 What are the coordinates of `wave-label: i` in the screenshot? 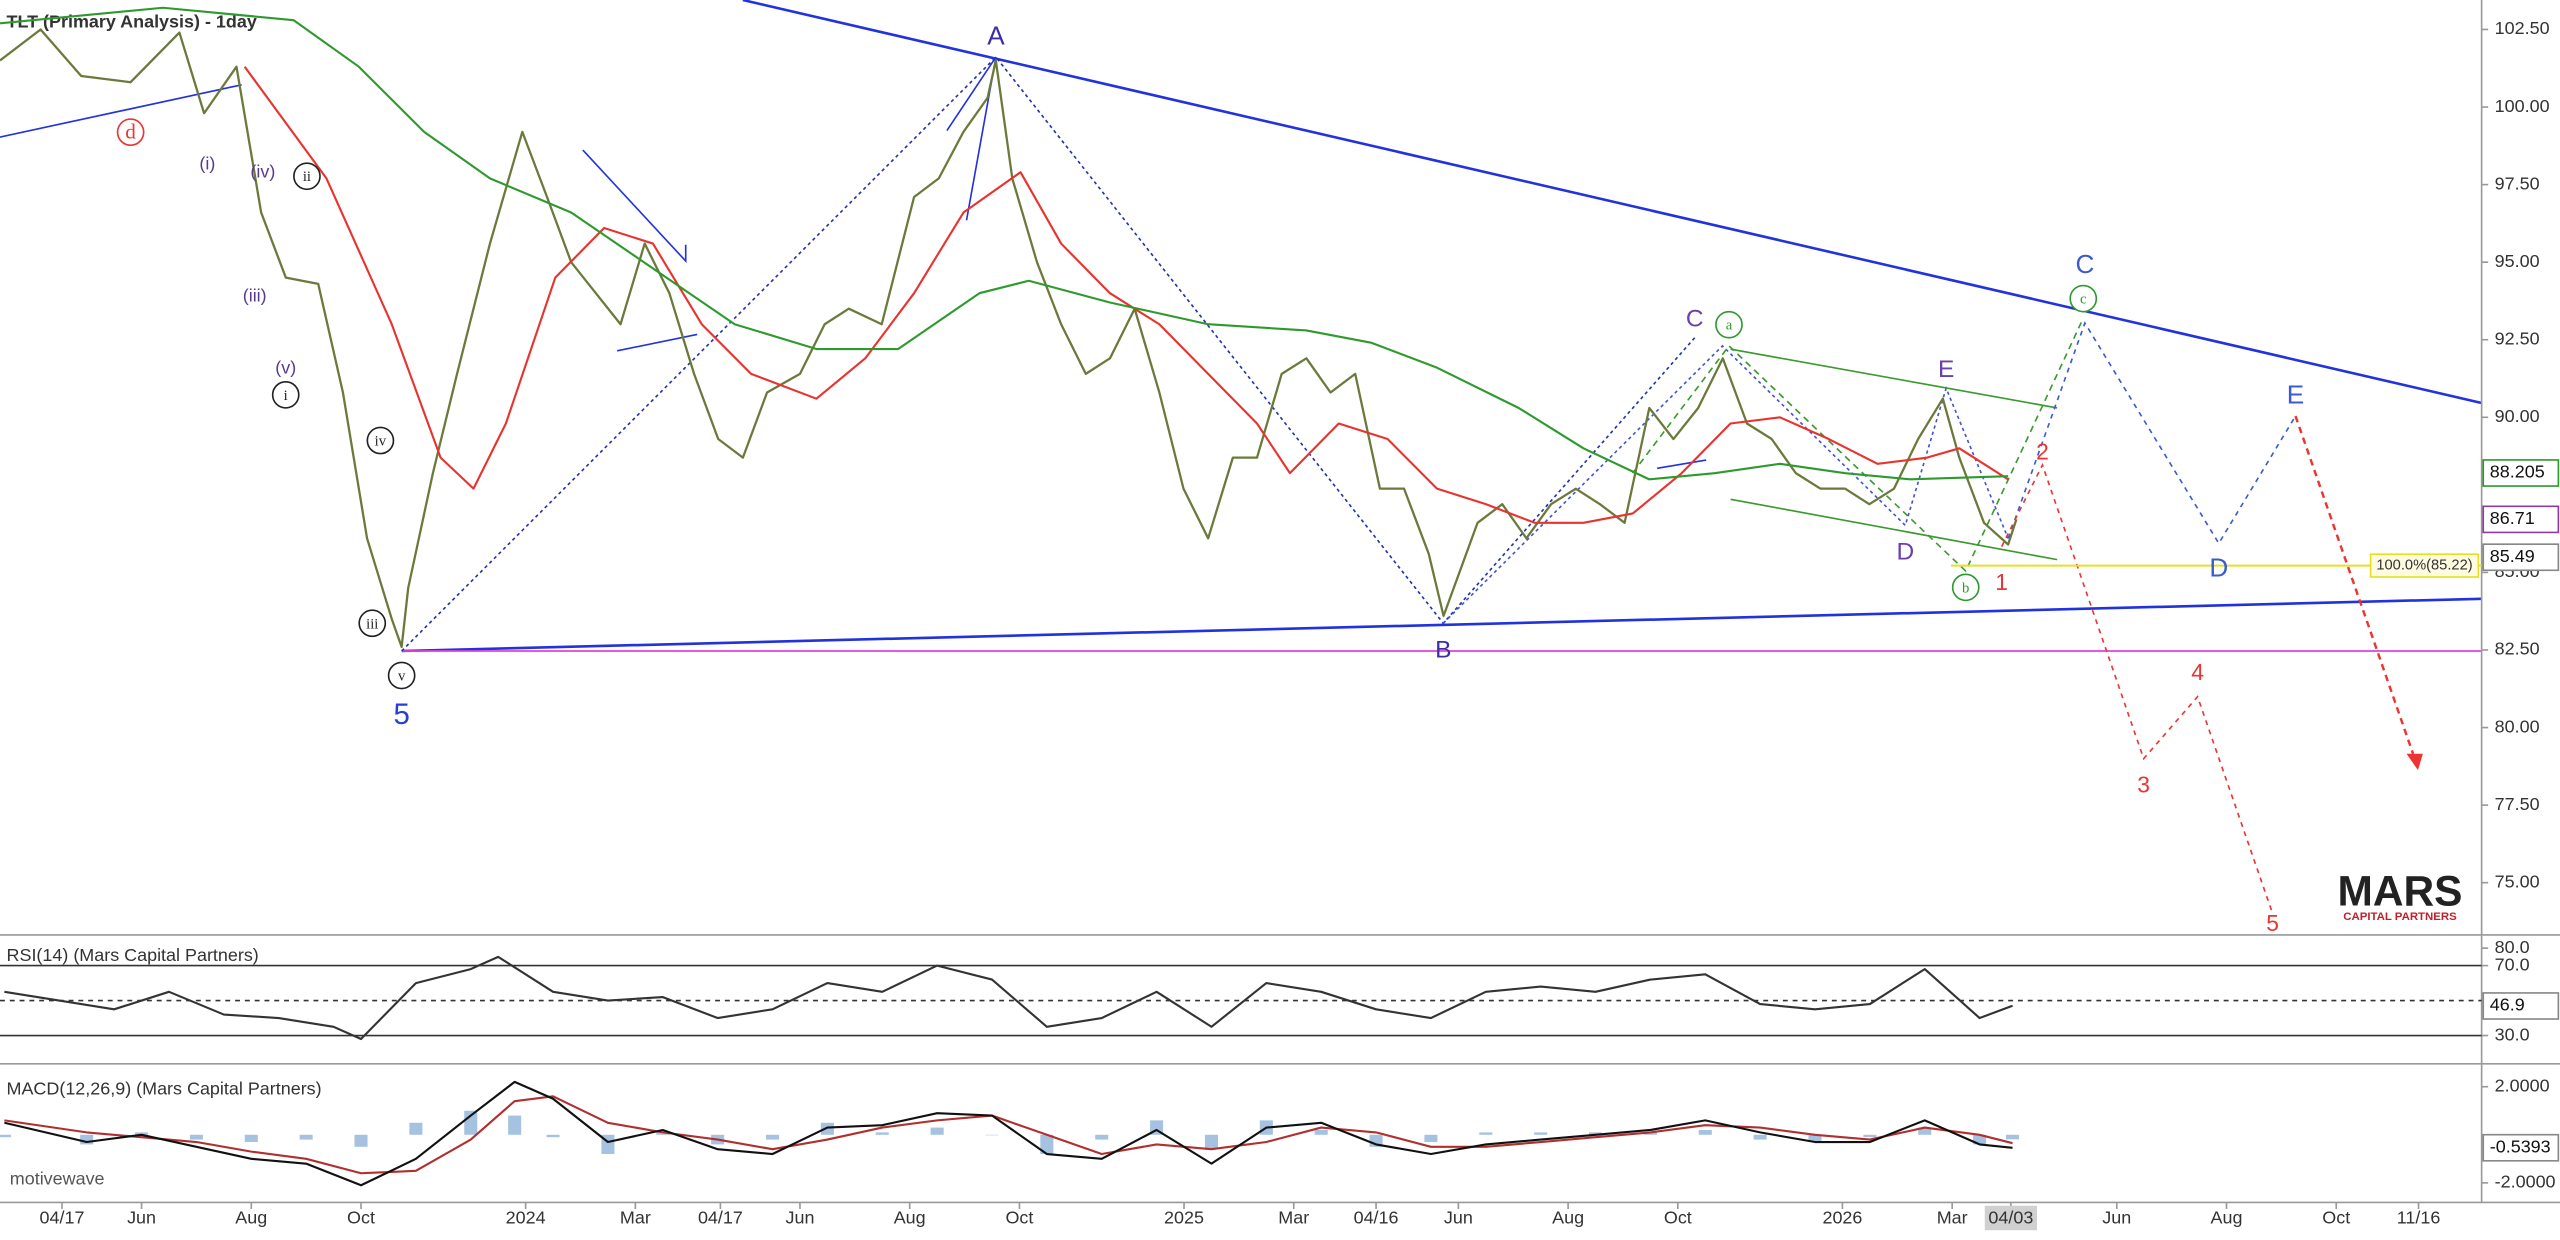 It's located at (286, 396).